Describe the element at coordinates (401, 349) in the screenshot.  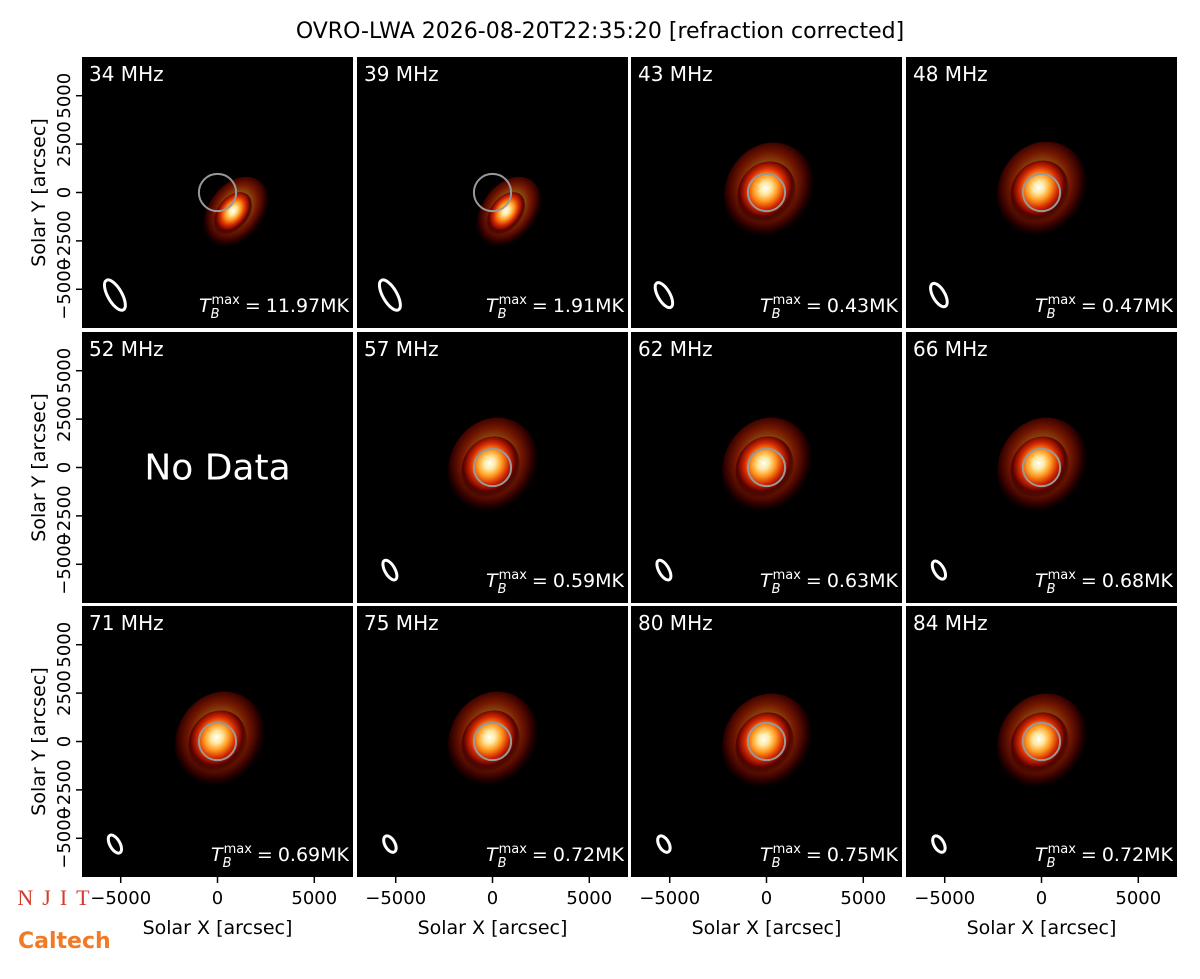
I see `frequency-label: 57 MHz` at that location.